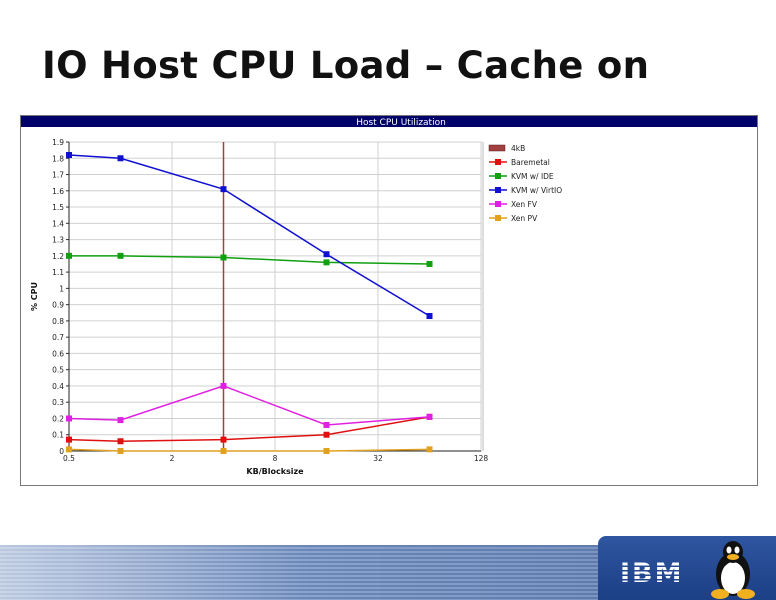  I want to click on y-tick-label: 1.5, so click(58, 207).